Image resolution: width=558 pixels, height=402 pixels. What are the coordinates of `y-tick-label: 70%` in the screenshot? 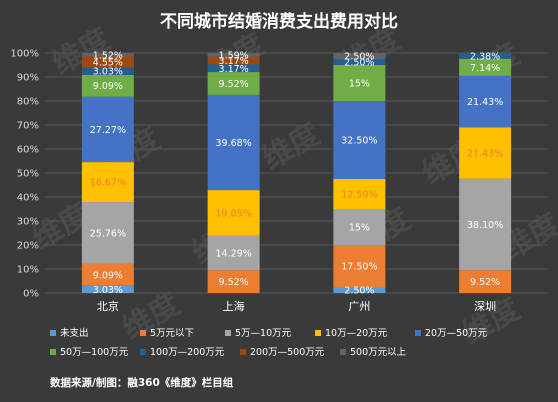 It's located at (28, 126).